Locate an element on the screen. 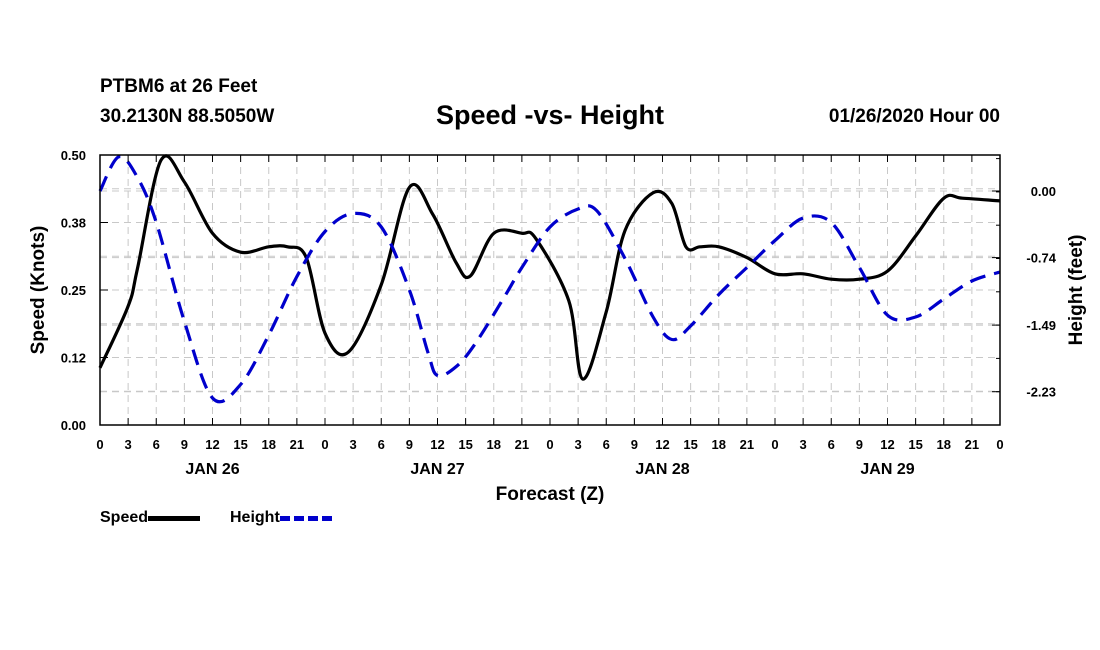 The image size is (1100, 650). y-left-tick-label: 0.00 is located at coordinates (73, 425).